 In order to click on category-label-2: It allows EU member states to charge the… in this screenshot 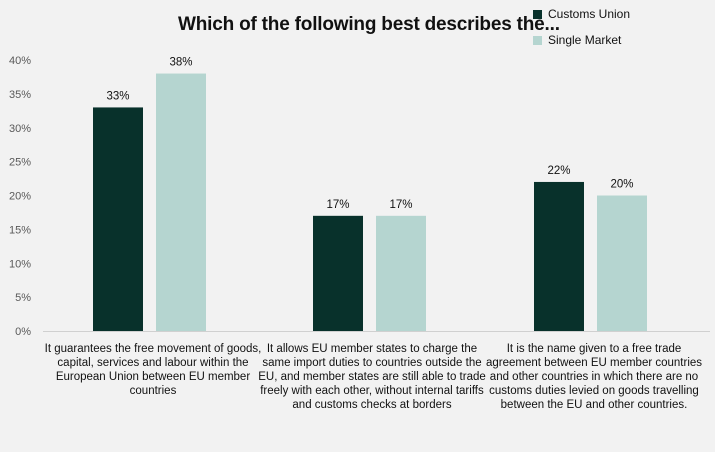, I will do `click(372, 377)`.